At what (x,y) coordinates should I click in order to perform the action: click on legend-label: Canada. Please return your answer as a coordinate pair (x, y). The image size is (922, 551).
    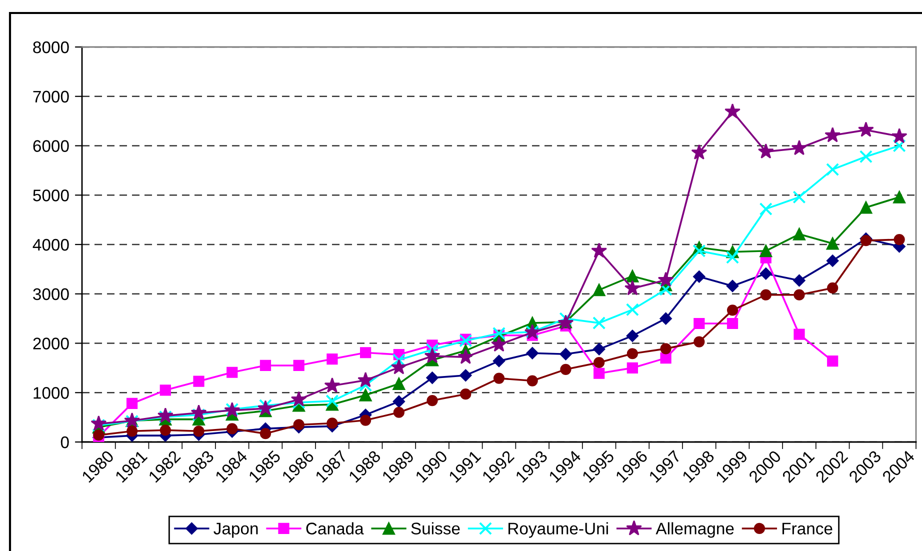
    Looking at the image, I should click on (335, 528).